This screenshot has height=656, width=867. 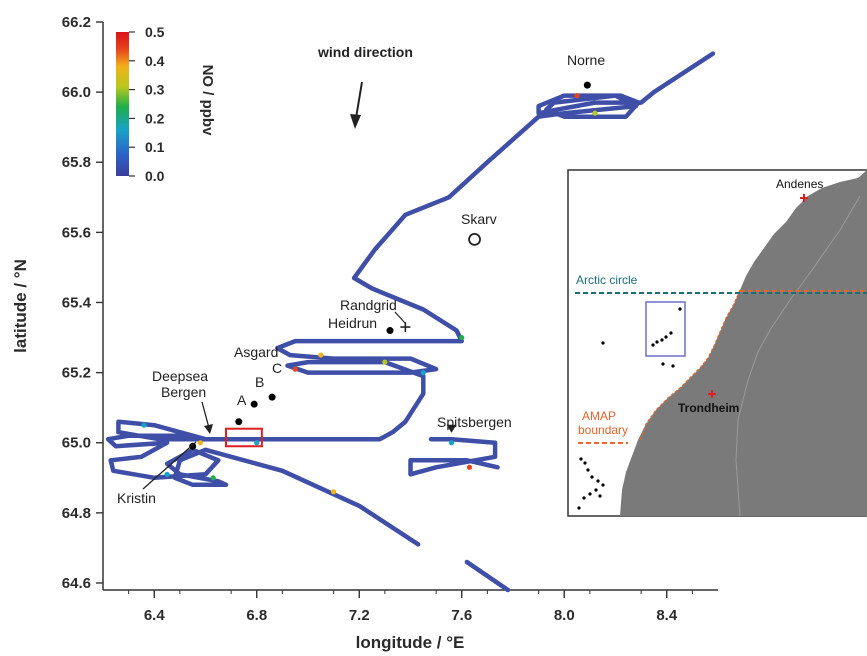 I want to click on y-tick-label: 65.8, so click(x=76, y=162).